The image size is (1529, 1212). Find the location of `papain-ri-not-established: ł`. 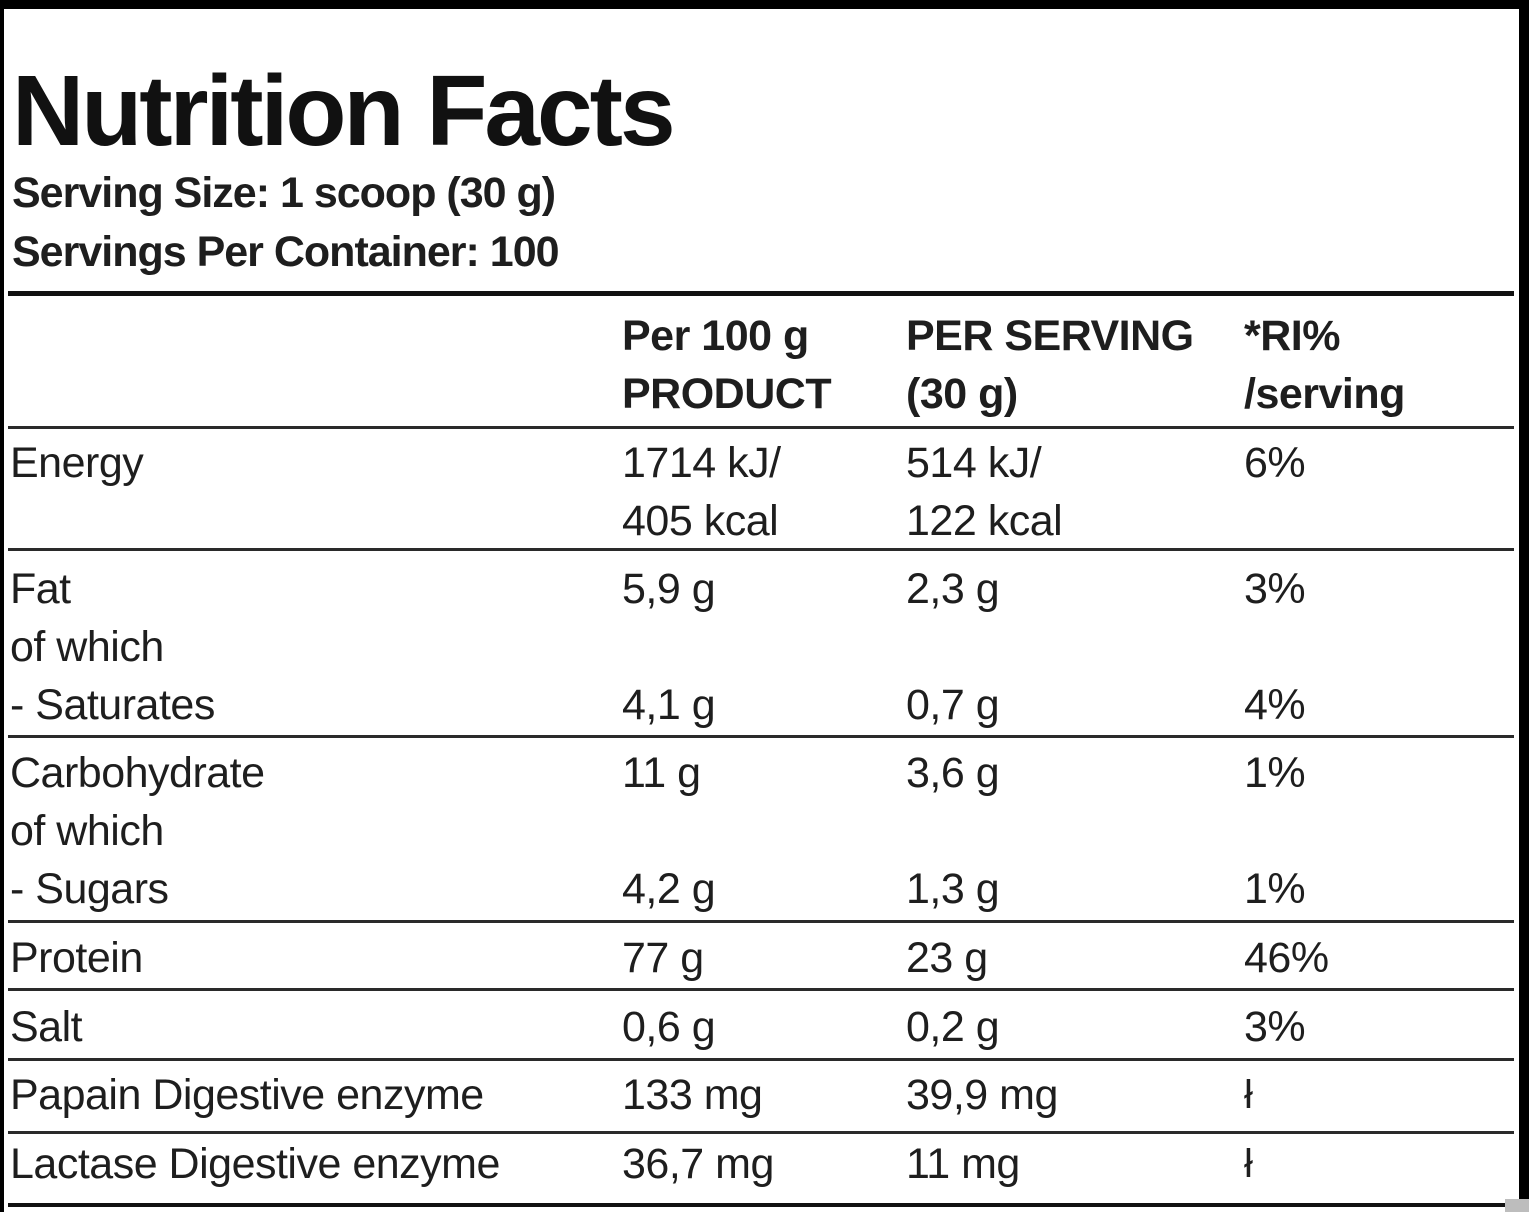

papain-ri-not-established: ł is located at coordinates (1248, 1095).